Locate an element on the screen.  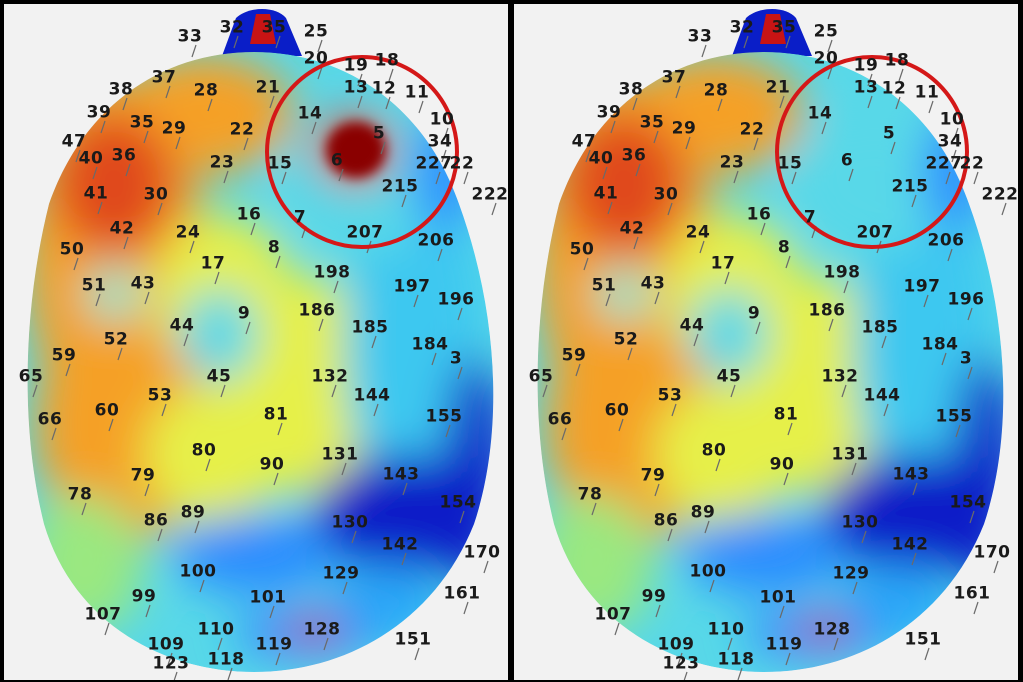
electrode-label: 14 is located at coordinates (820, 113).